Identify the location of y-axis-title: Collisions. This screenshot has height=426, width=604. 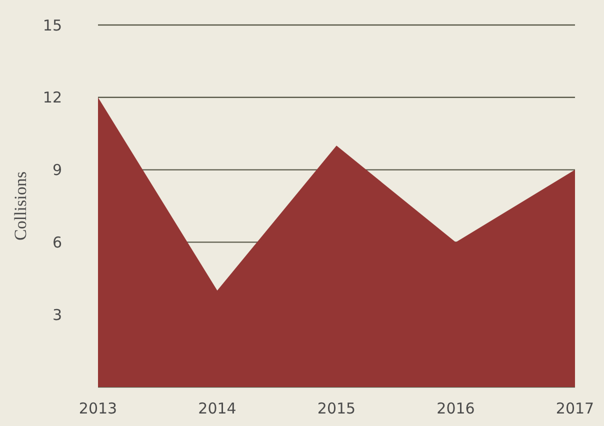
(20, 206).